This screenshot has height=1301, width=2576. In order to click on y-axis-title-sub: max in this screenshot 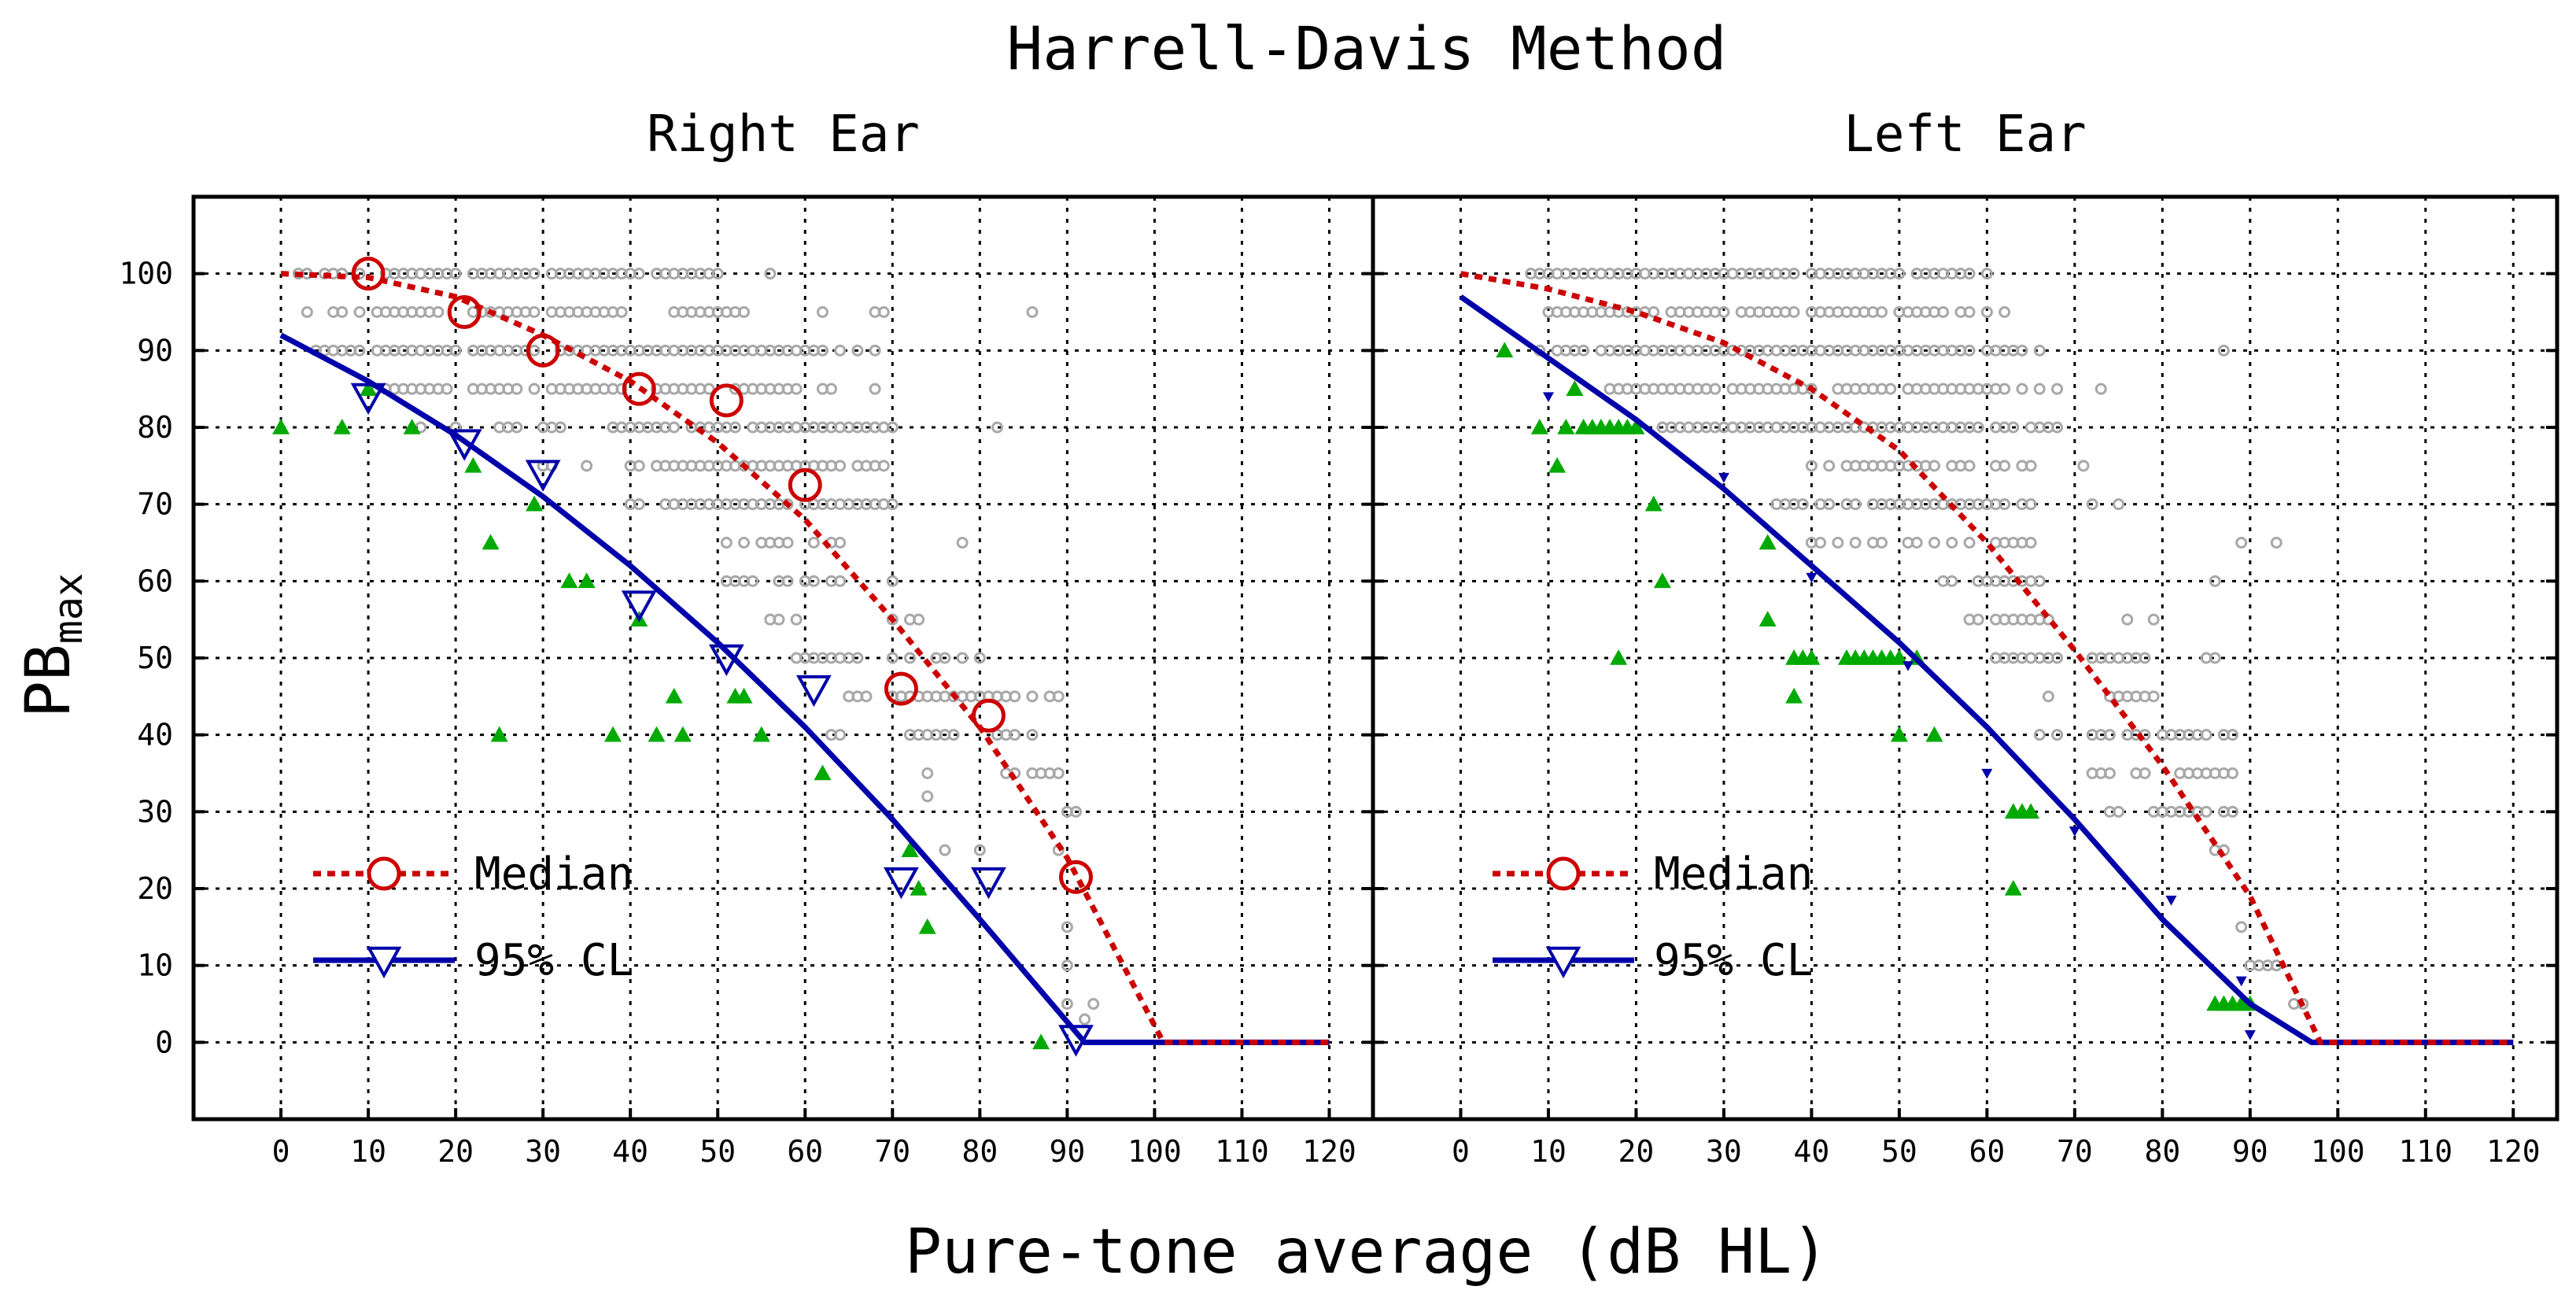, I will do `click(68, 608)`.